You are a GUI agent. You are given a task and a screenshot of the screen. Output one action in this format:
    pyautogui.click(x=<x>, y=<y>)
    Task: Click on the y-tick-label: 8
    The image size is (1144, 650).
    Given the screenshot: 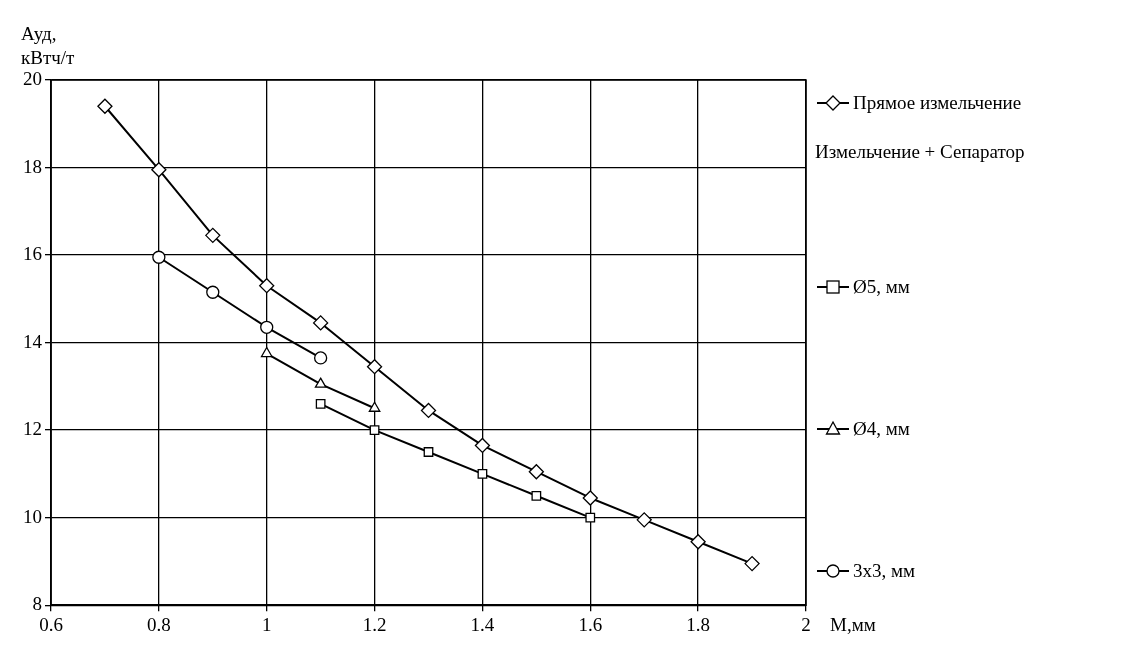 What is the action you would take?
    pyautogui.click(x=37, y=604)
    